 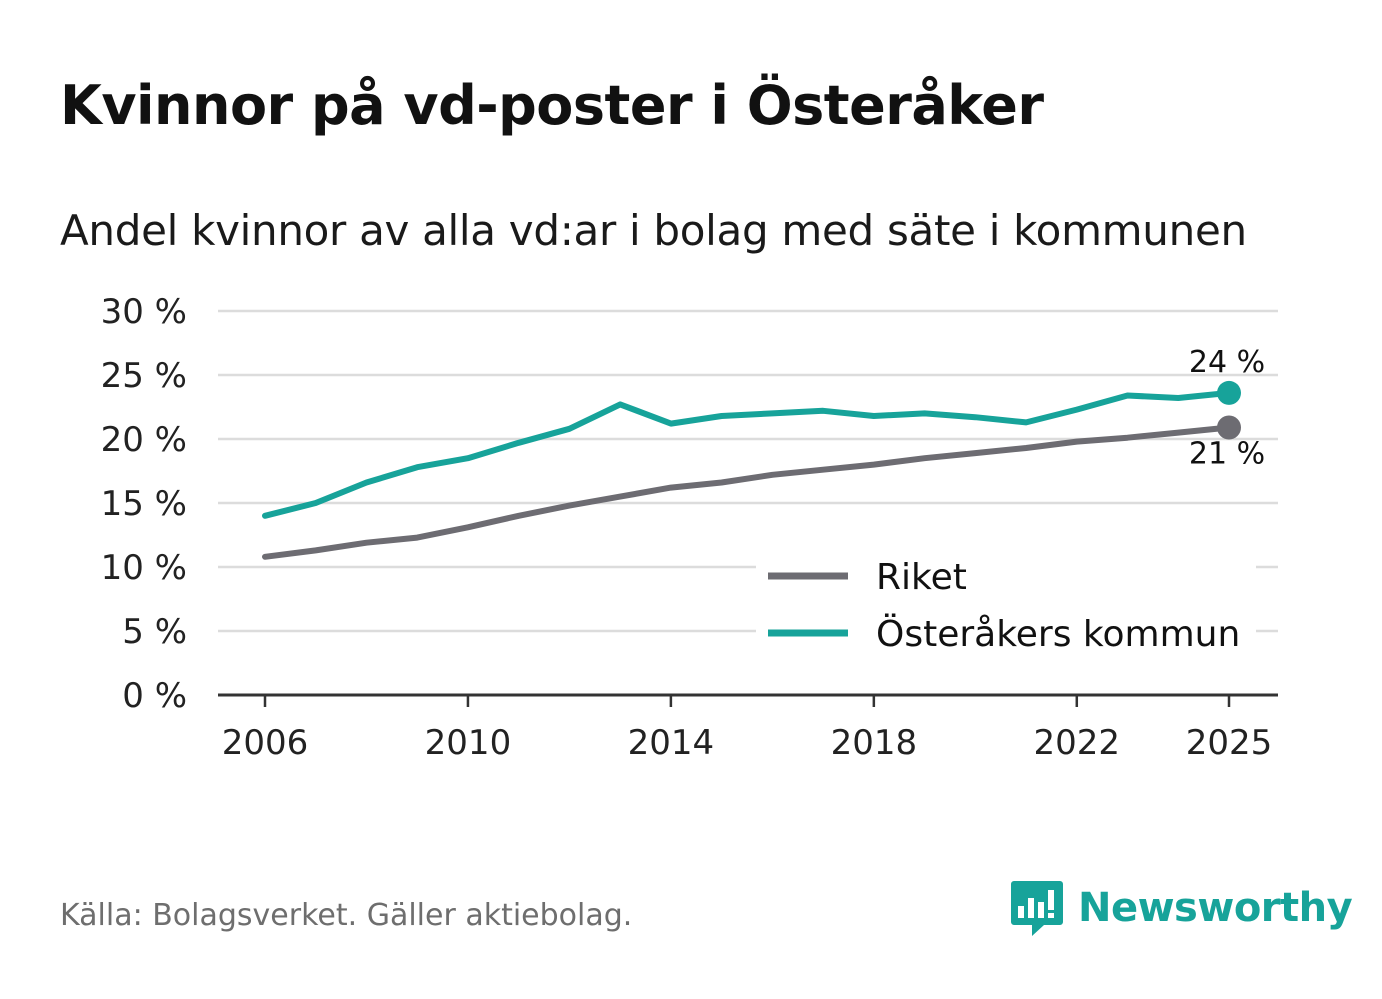 I want to click on series-line-riket, so click(x=747, y=492).